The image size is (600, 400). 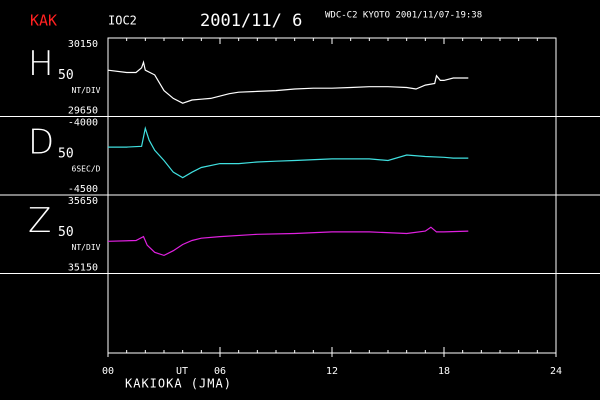 What do you see at coordinates (182, 371) in the screenshot?
I see `x-unit-label: UT` at bounding box center [182, 371].